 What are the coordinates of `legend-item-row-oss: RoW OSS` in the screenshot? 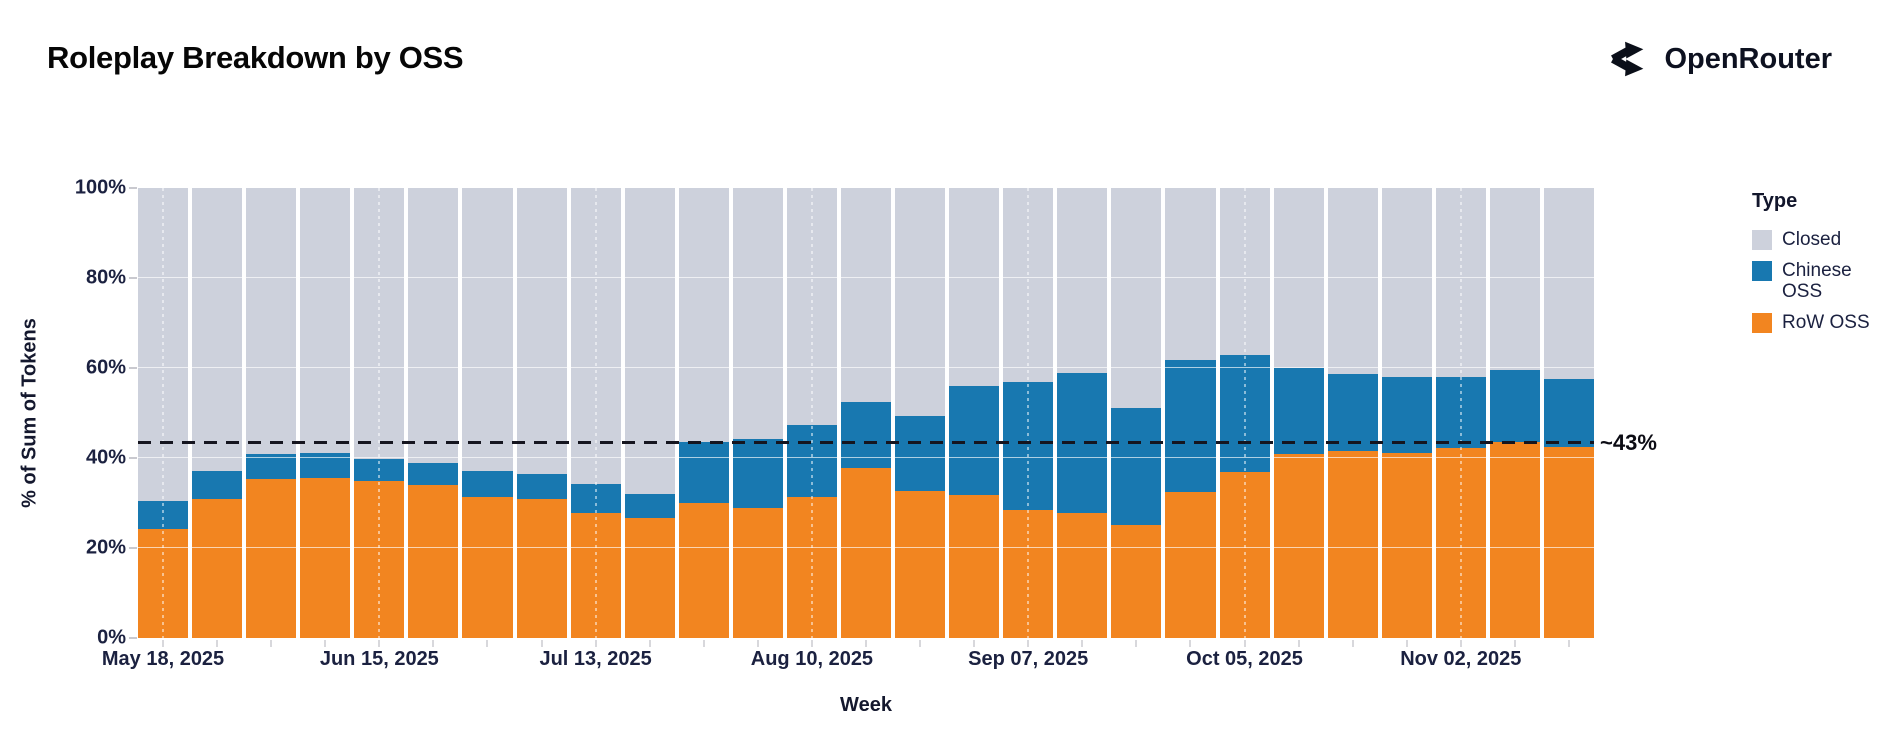 It's located at (1815, 322).